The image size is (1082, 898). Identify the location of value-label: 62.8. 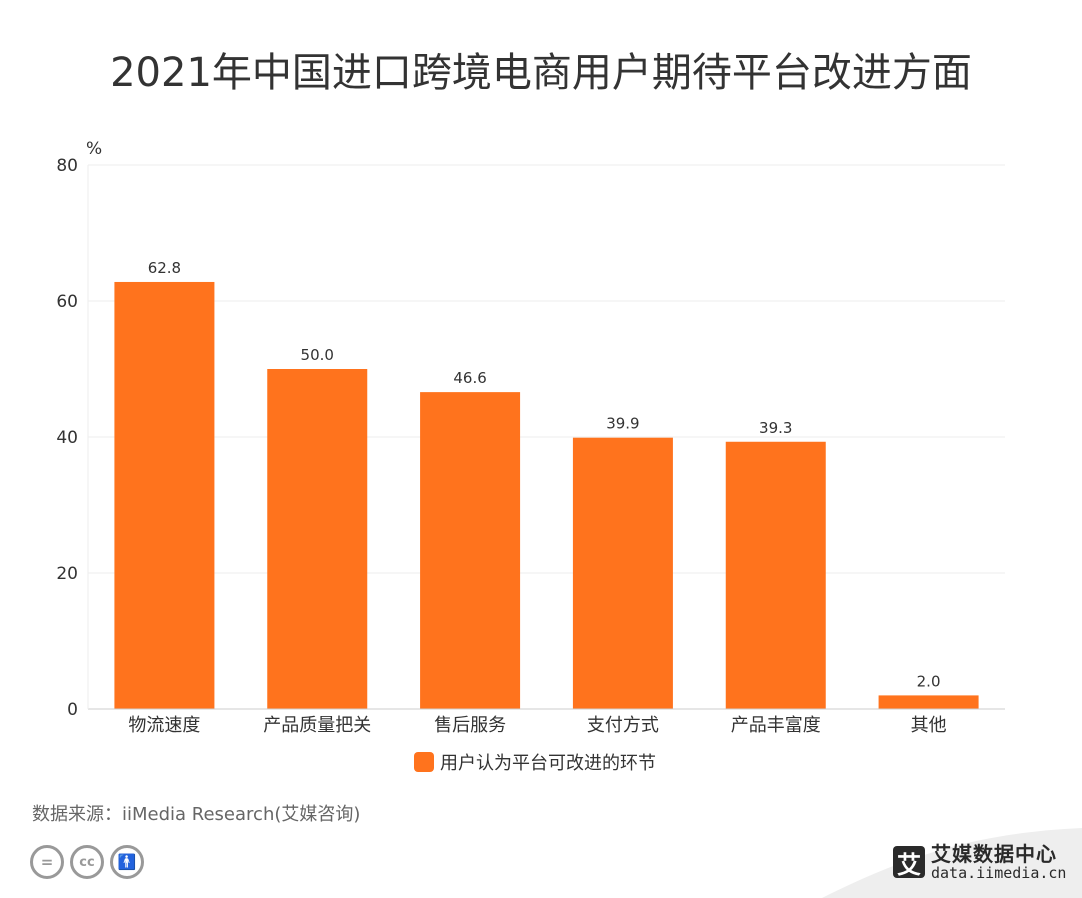
(164, 268).